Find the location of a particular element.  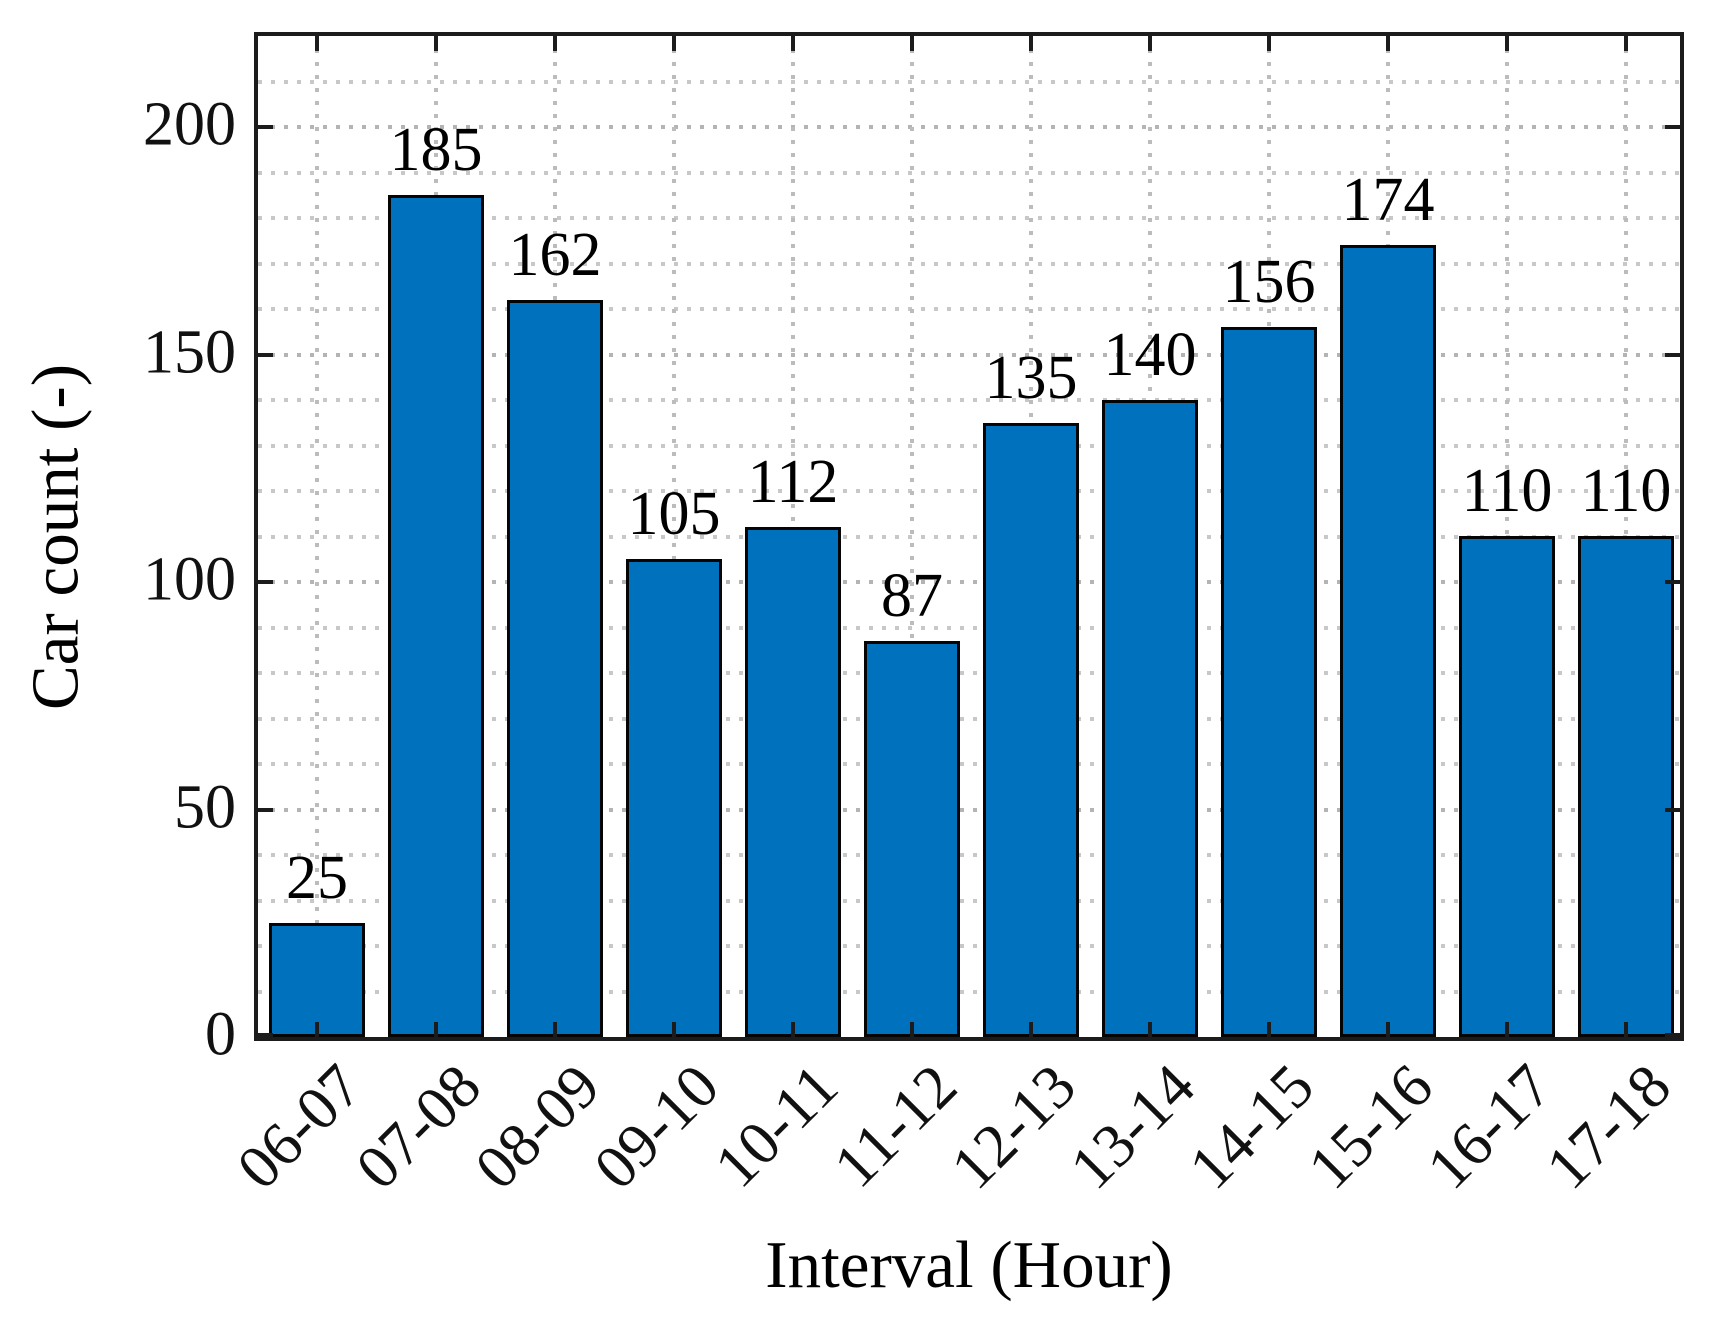

bar-value-label: 105 is located at coordinates (674, 514).